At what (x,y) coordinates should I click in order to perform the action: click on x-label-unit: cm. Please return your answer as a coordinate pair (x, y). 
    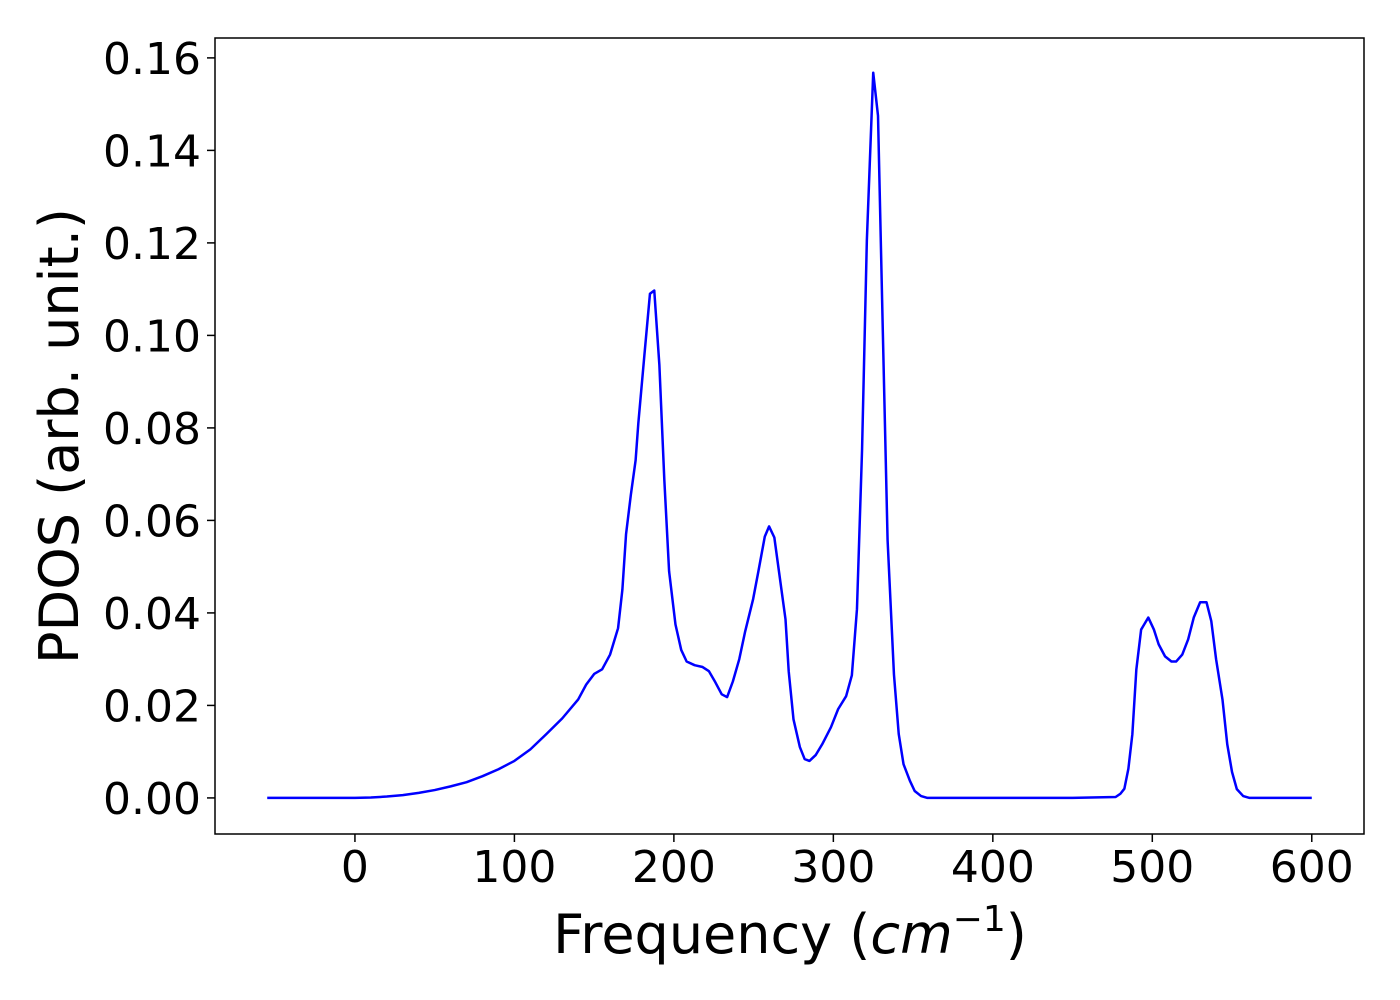
    Looking at the image, I should click on (911, 934).